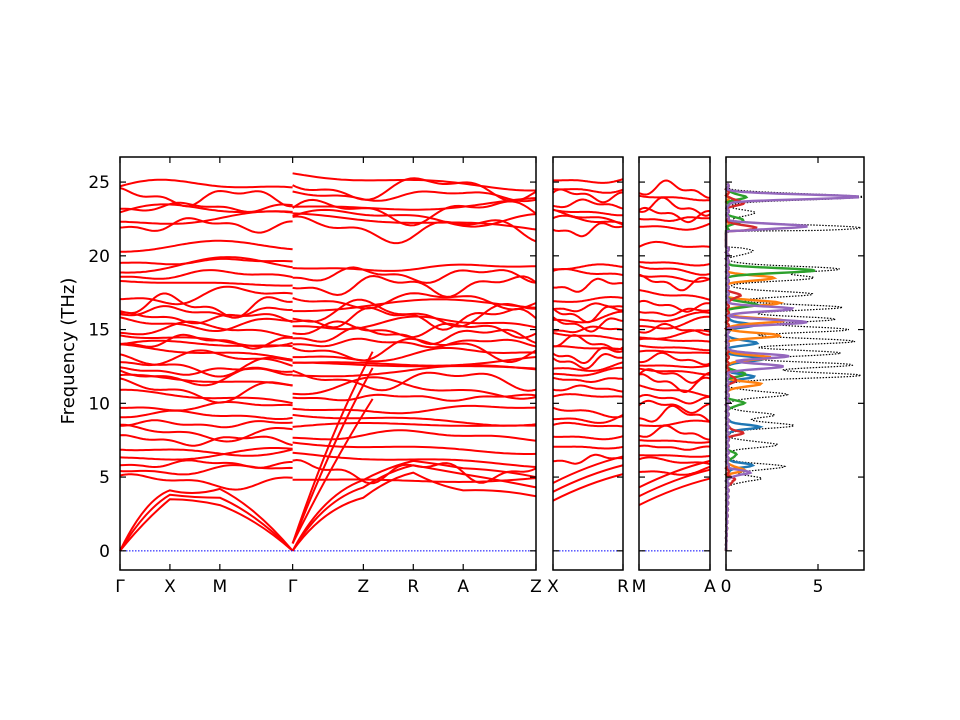 Image resolution: width=960 pixels, height=720 pixels. I want to click on y-tick-label: 5, so click(104, 478).